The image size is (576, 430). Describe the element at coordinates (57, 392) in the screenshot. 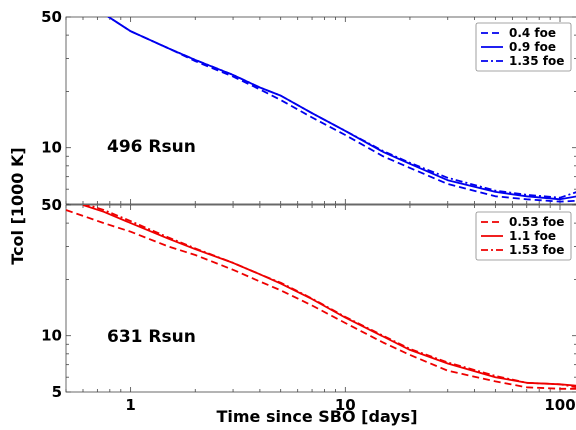

I see `y-tick-label: 5` at that location.